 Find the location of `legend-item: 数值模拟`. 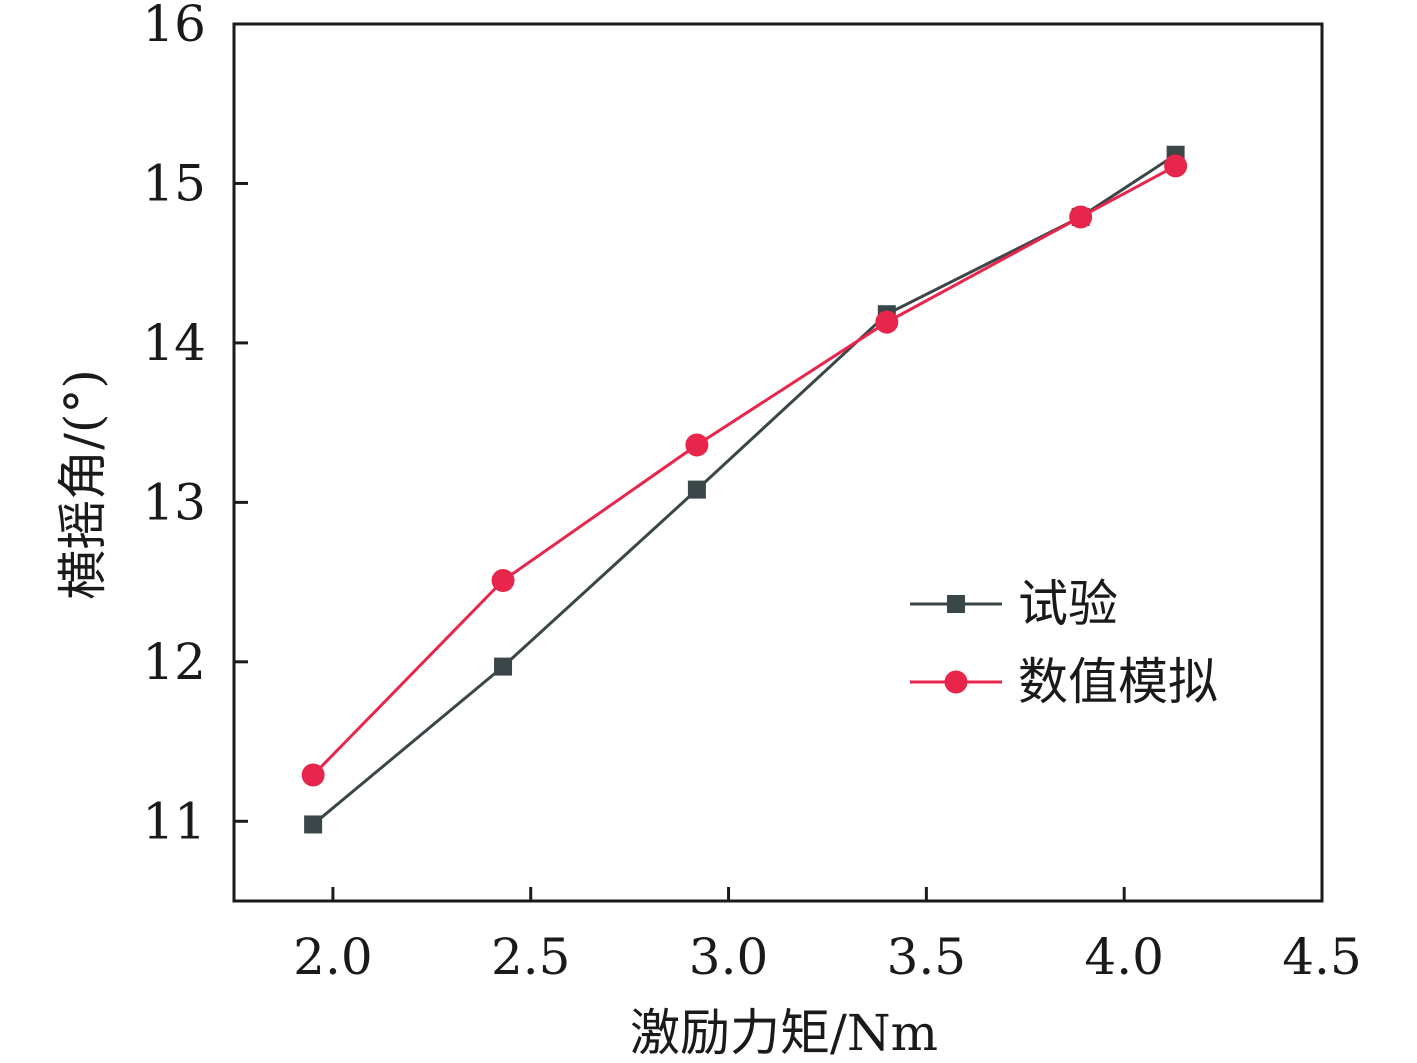

legend-item: 数值模拟 is located at coordinates (1064, 682).